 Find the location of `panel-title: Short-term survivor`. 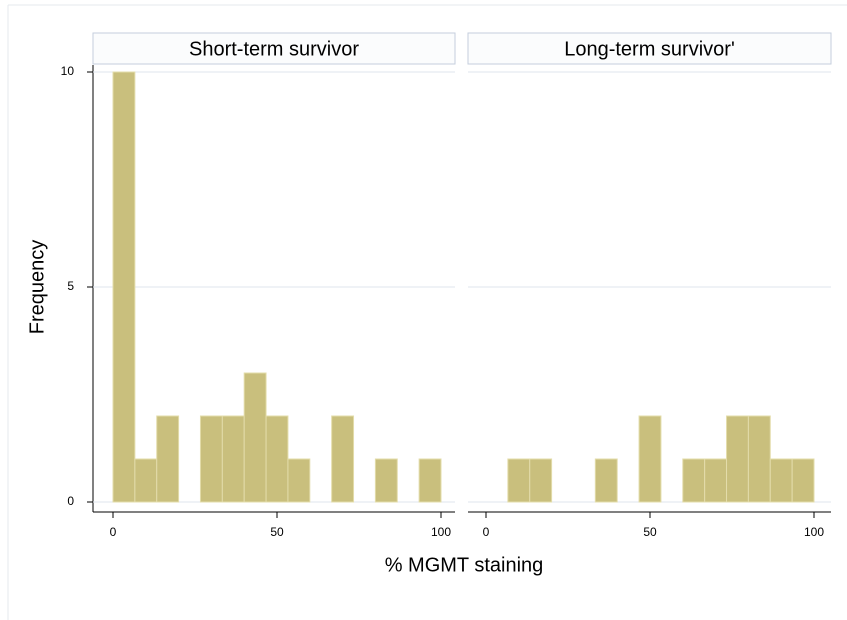

panel-title: Short-term survivor is located at coordinates (274, 49).